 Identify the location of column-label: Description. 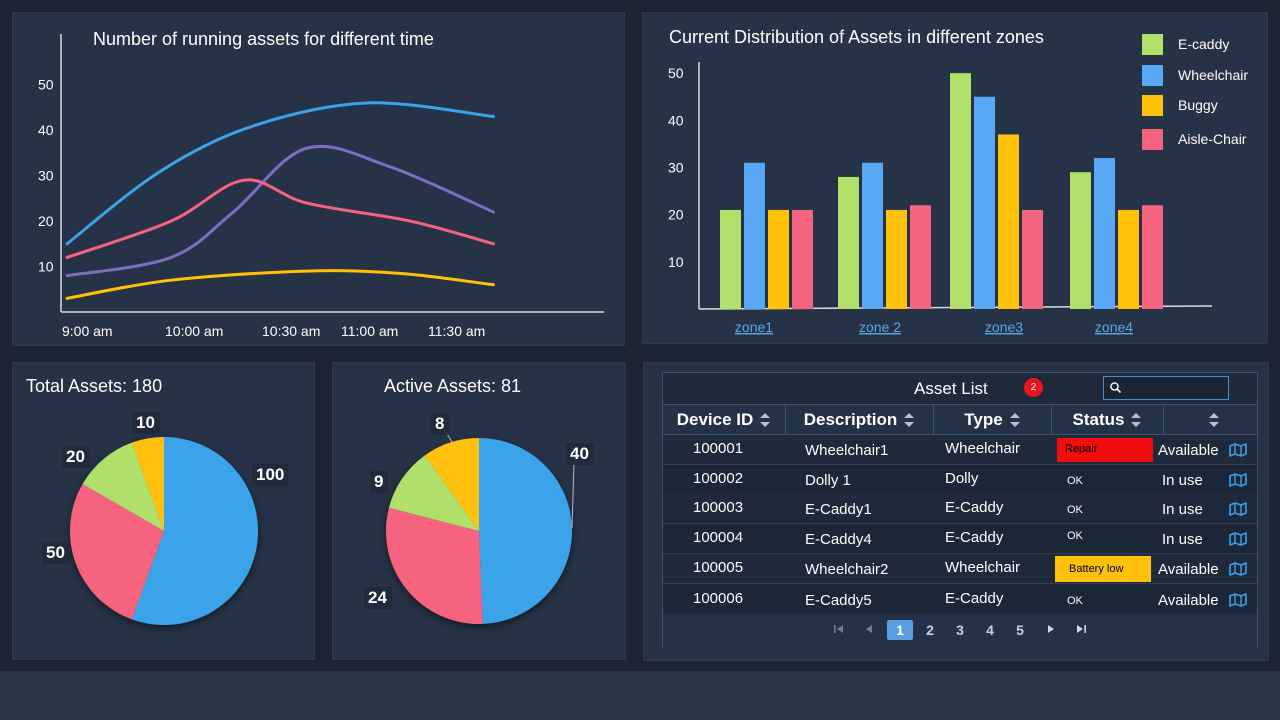
(850, 419).